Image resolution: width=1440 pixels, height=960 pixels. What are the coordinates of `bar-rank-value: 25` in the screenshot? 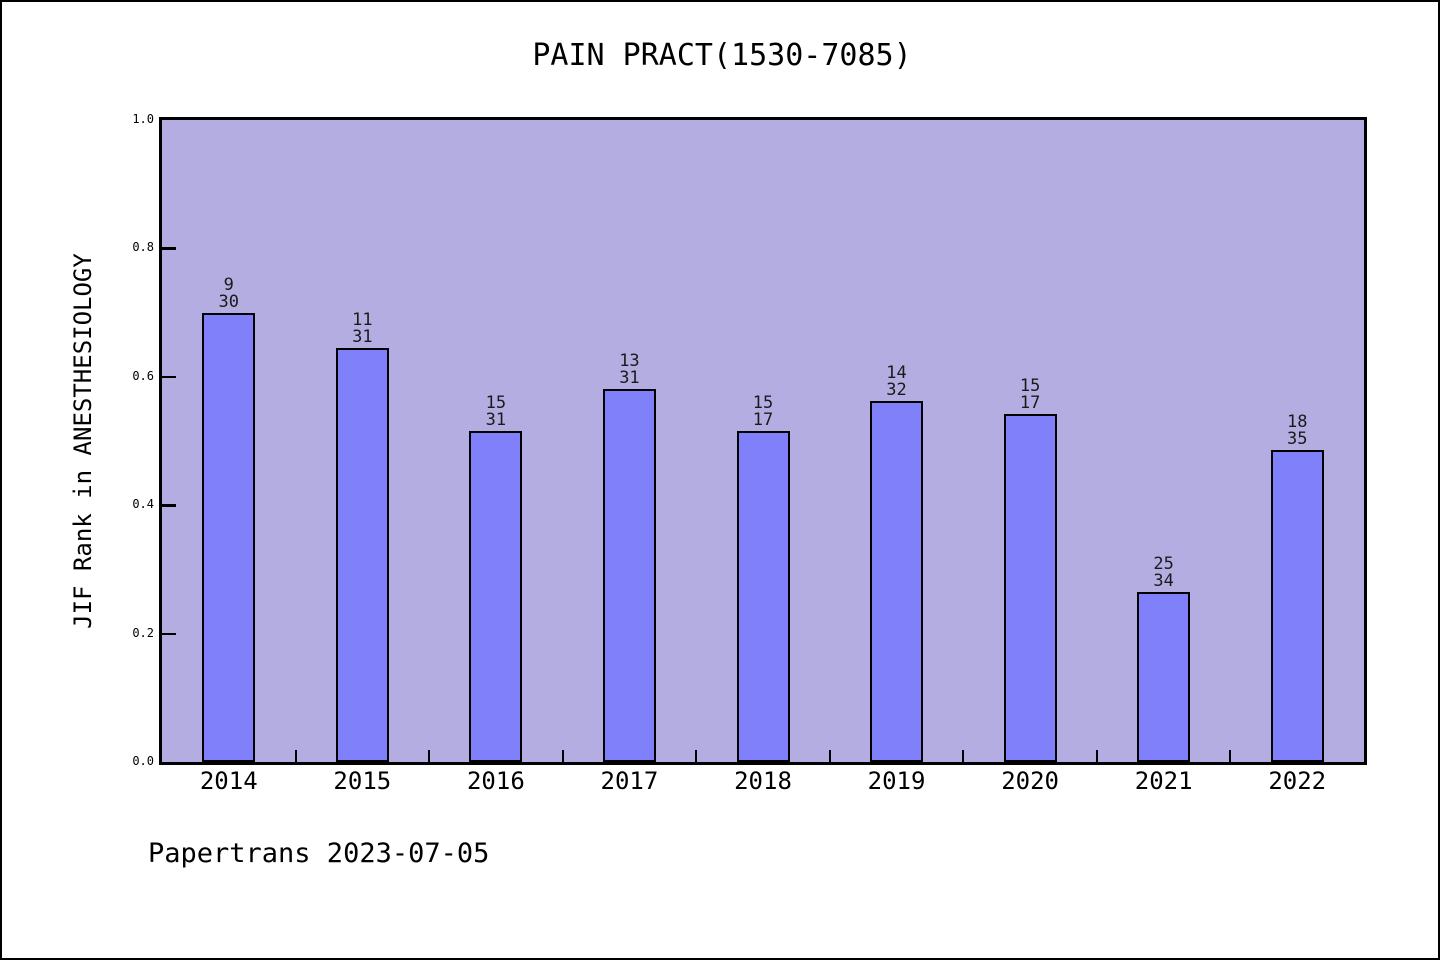 It's located at (1163, 564).